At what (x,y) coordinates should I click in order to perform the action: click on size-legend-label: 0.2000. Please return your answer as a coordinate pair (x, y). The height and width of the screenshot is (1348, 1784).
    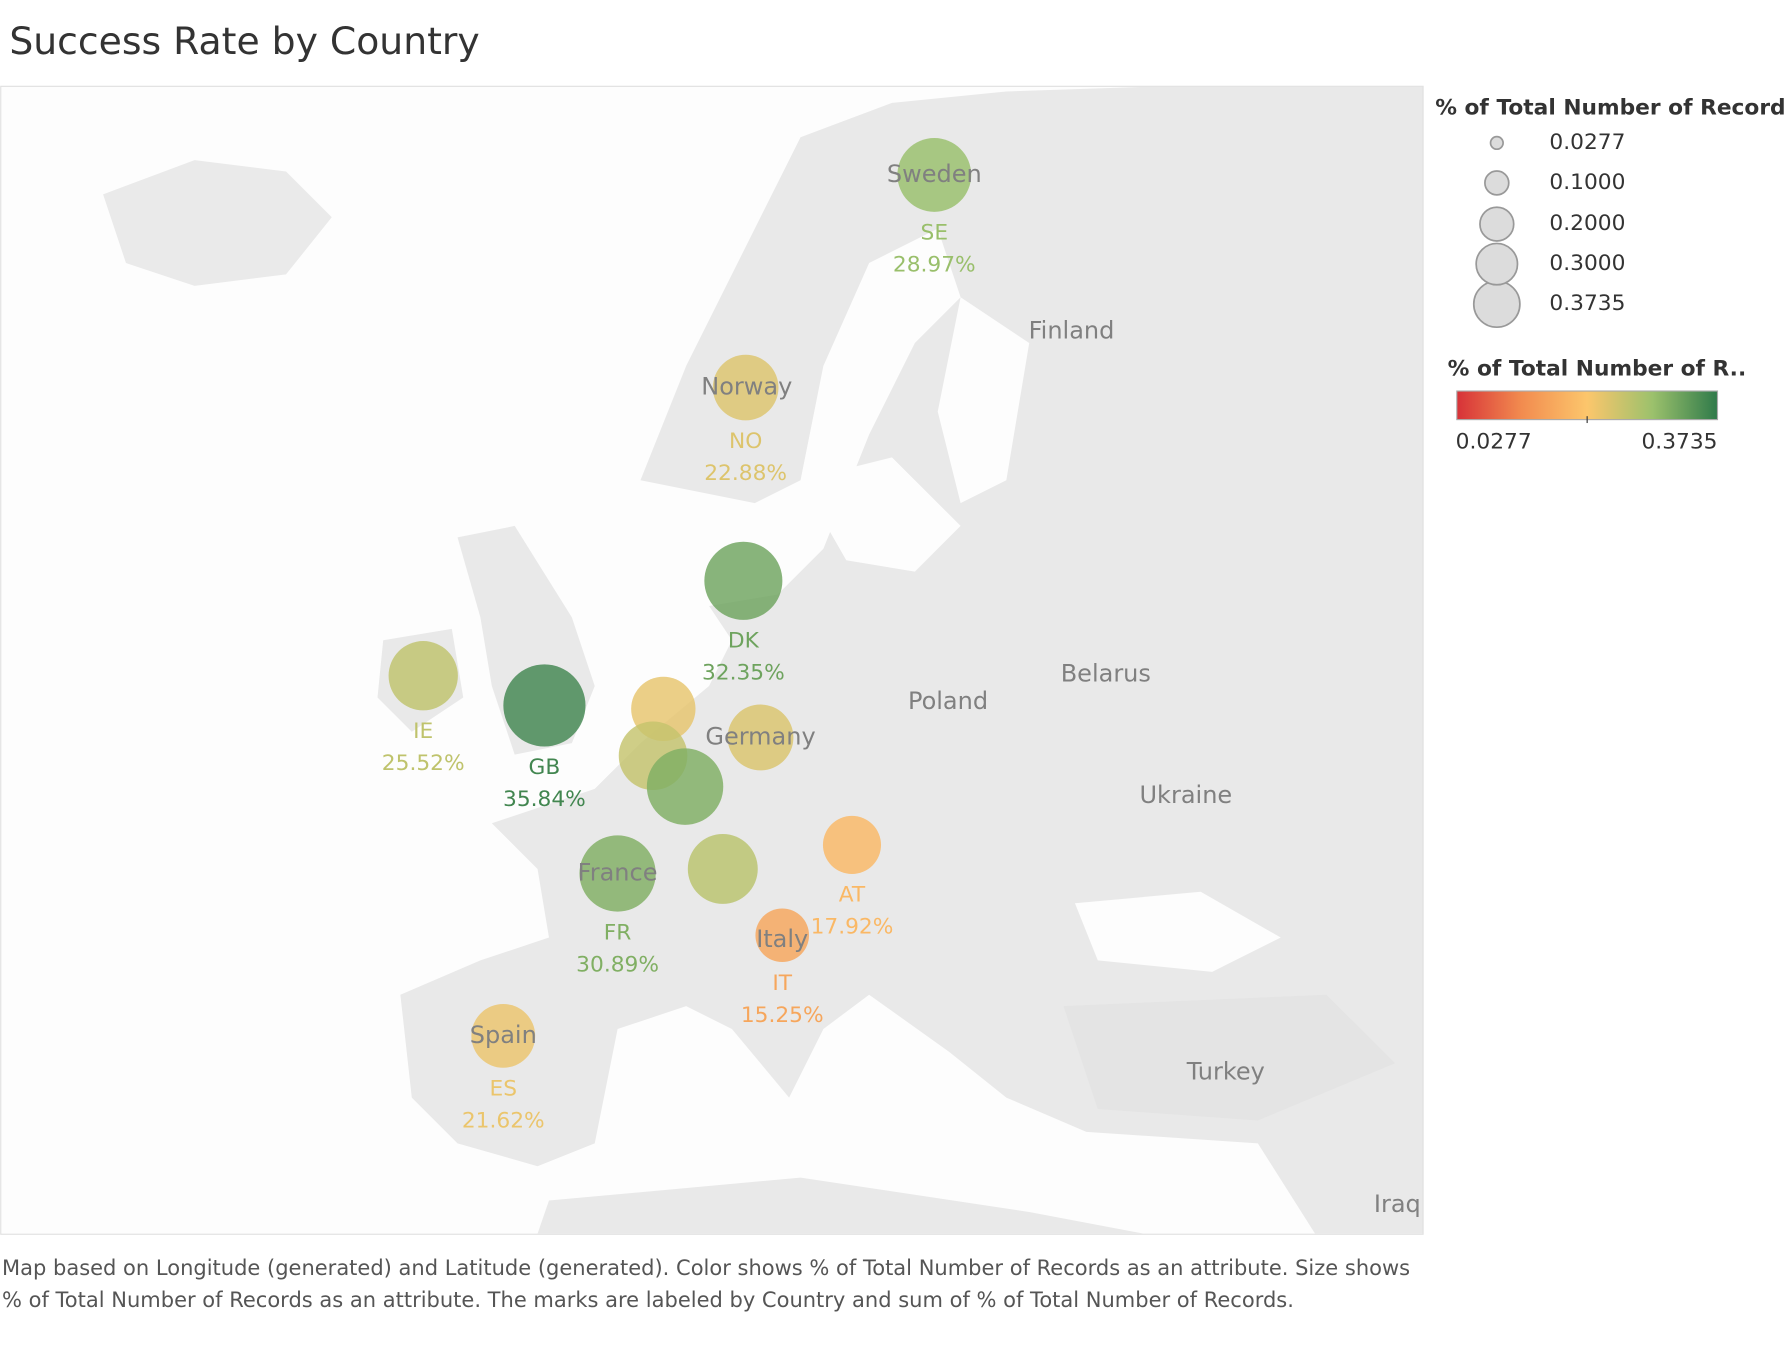
    Looking at the image, I should click on (1587, 223).